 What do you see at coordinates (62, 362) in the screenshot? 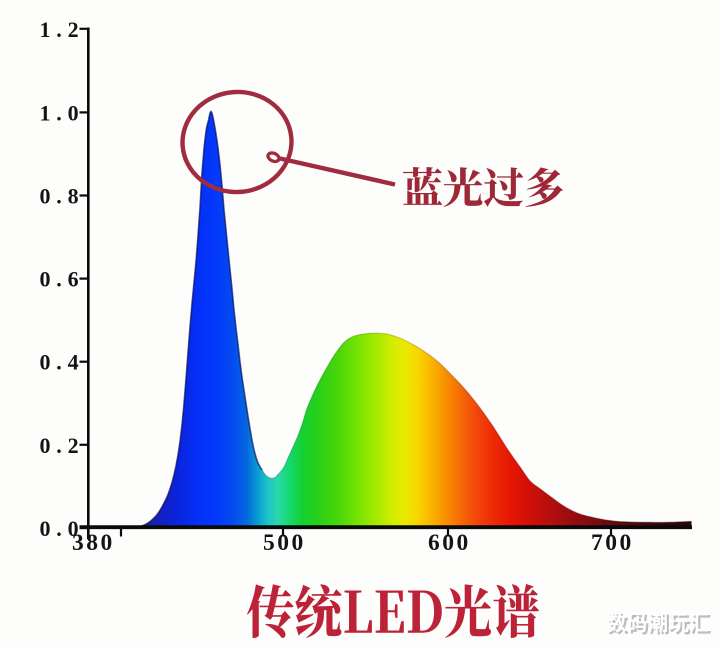
I see `svg-text: 0.4` at bounding box center [62, 362].